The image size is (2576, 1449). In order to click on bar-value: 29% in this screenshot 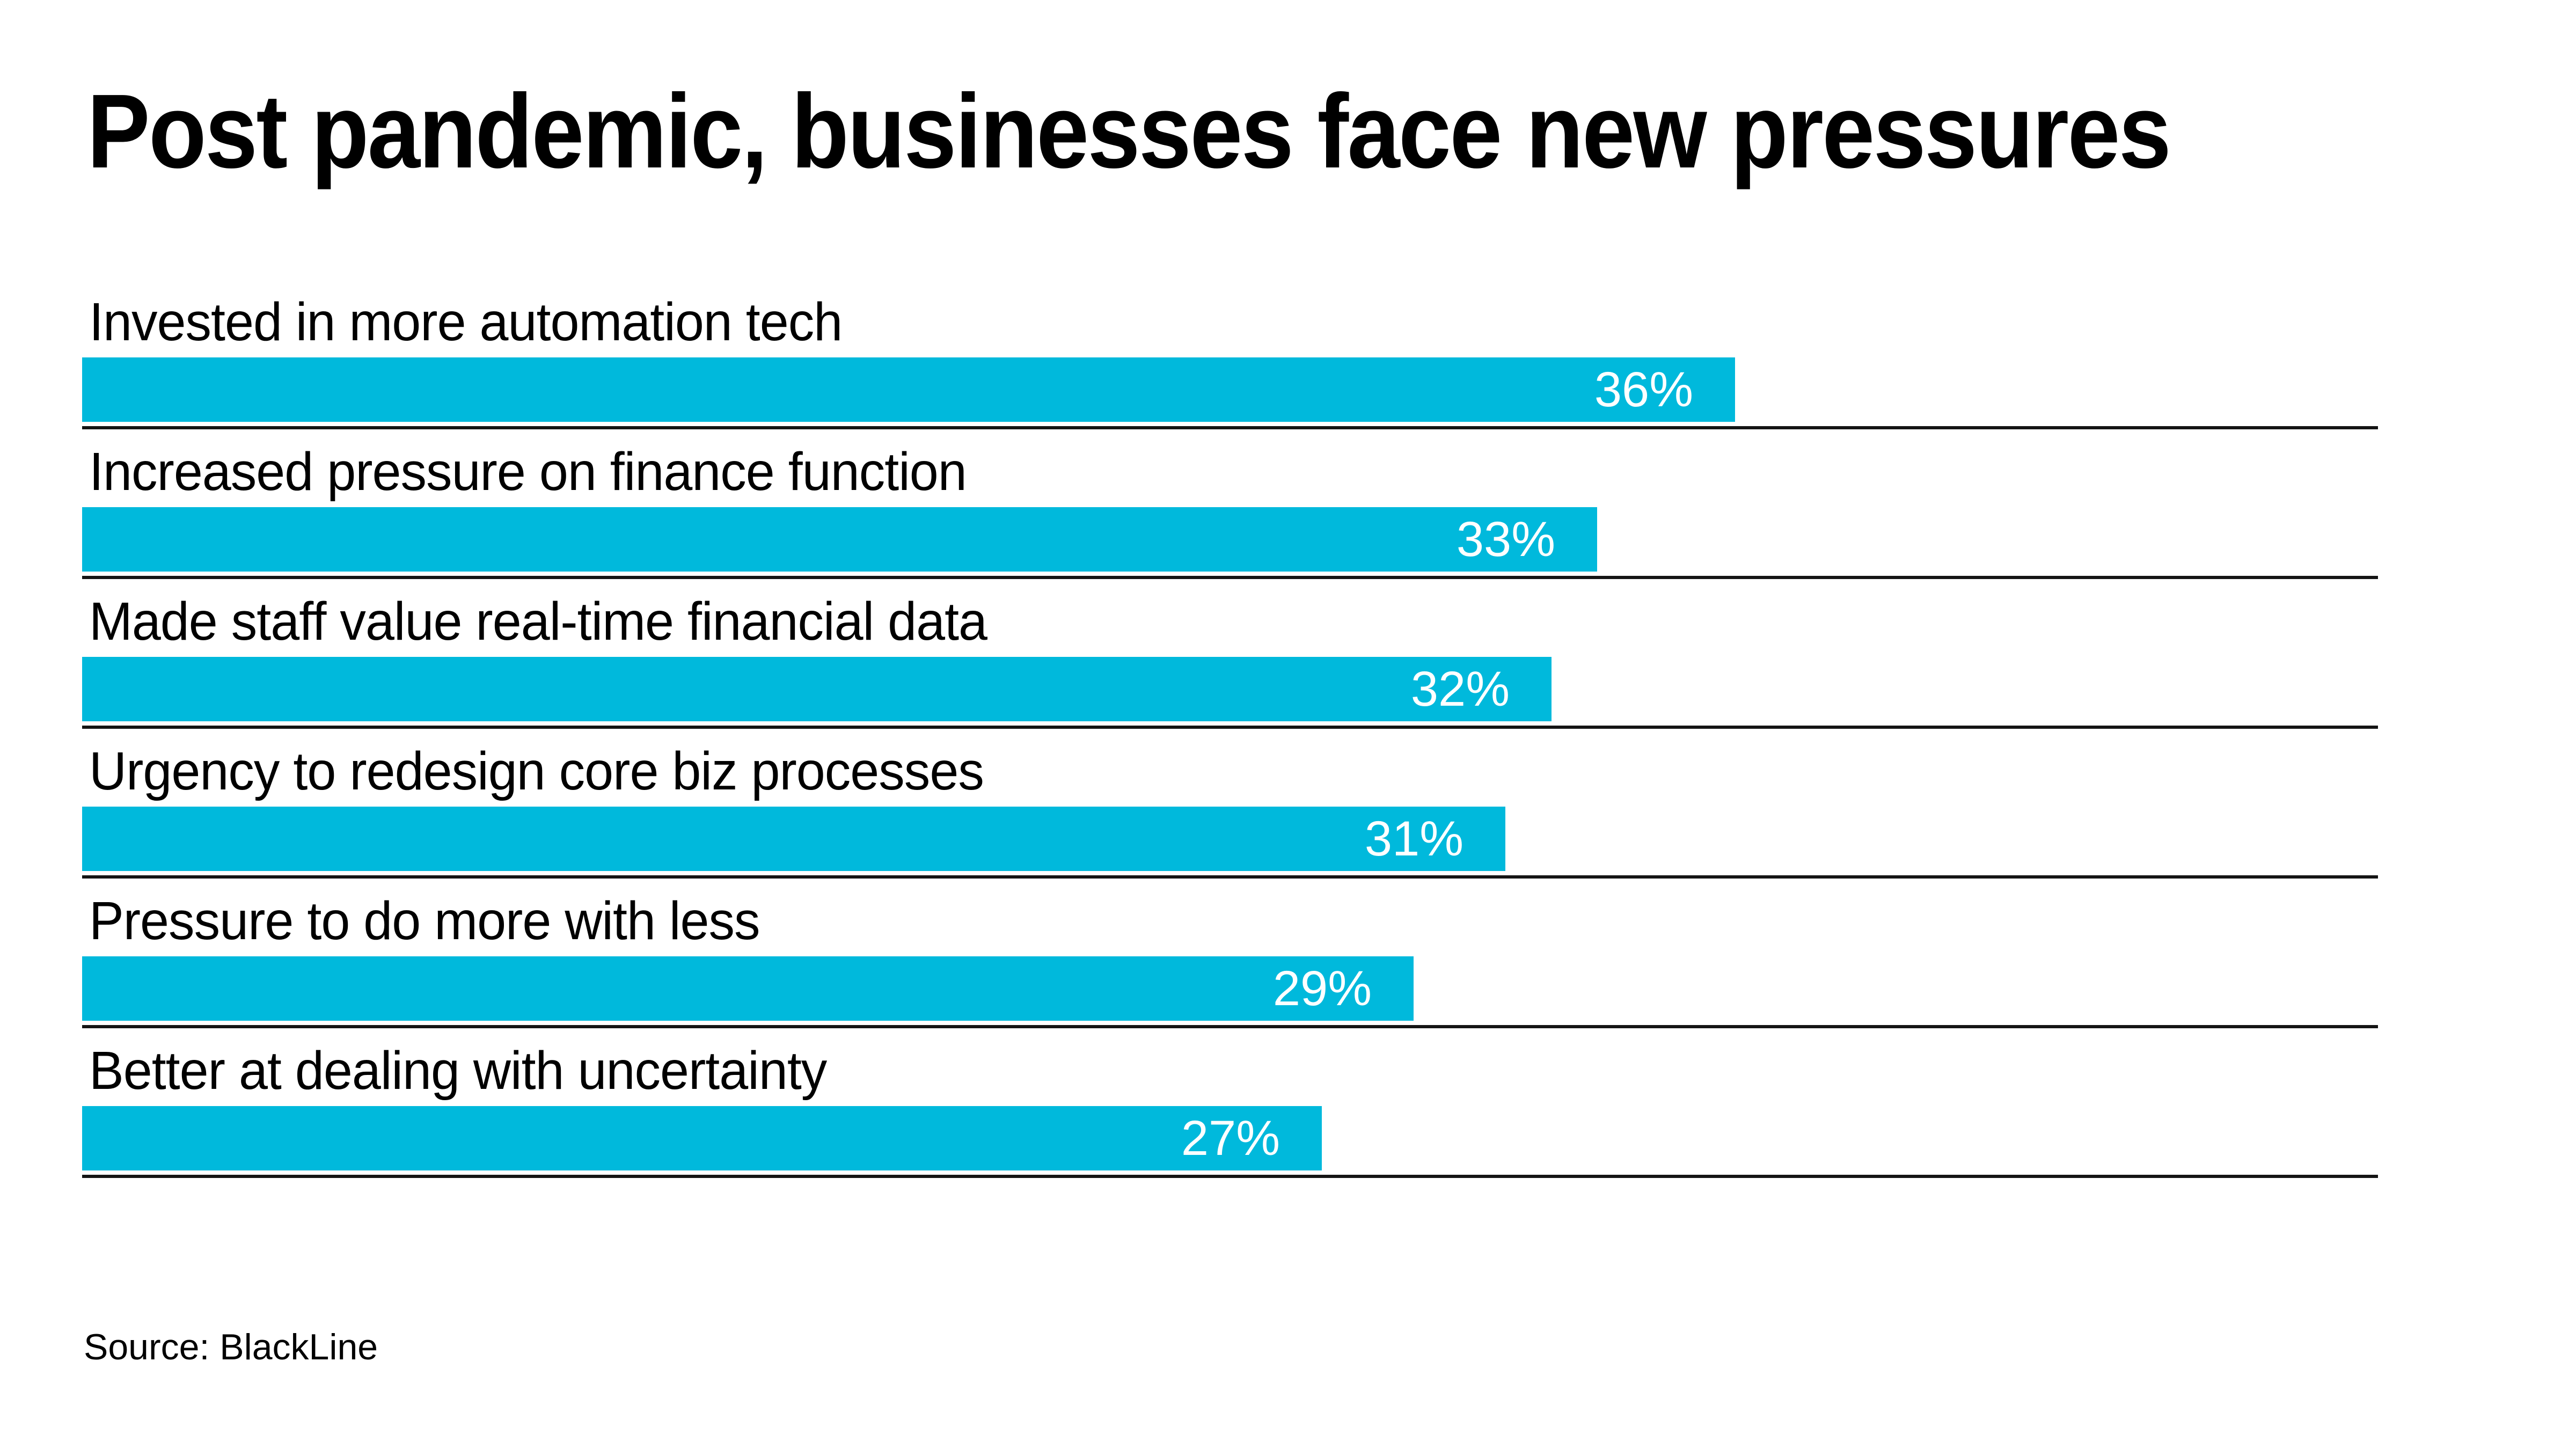, I will do `click(1322, 988)`.